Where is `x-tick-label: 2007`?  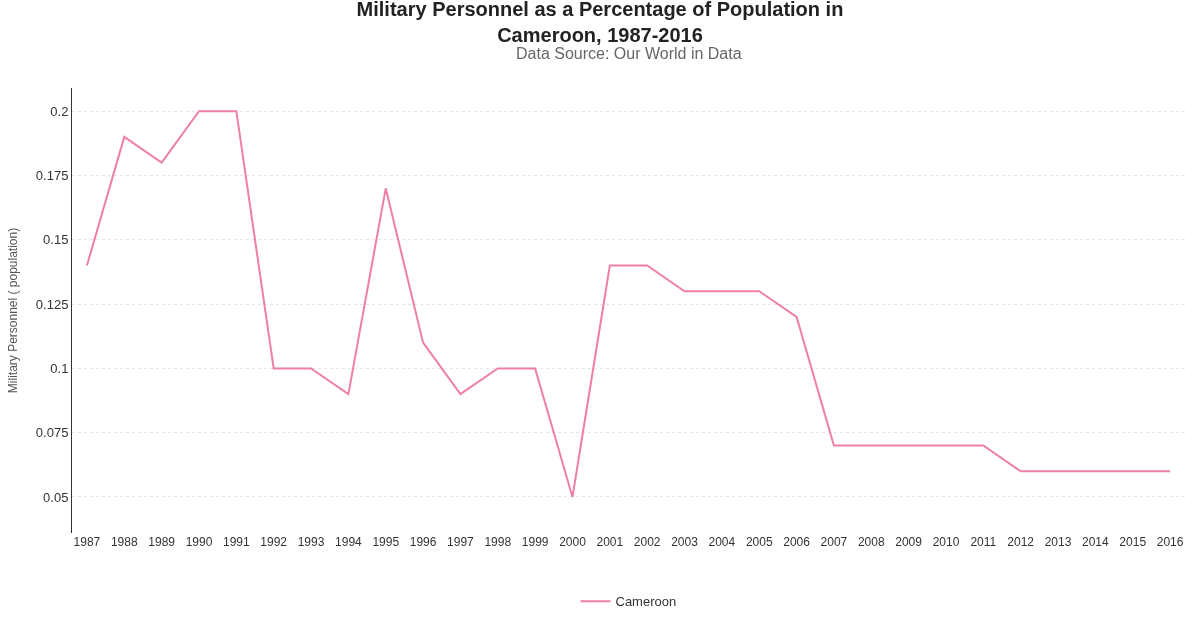 x-tick-label: 2007 is located at coordinates (834, 542).